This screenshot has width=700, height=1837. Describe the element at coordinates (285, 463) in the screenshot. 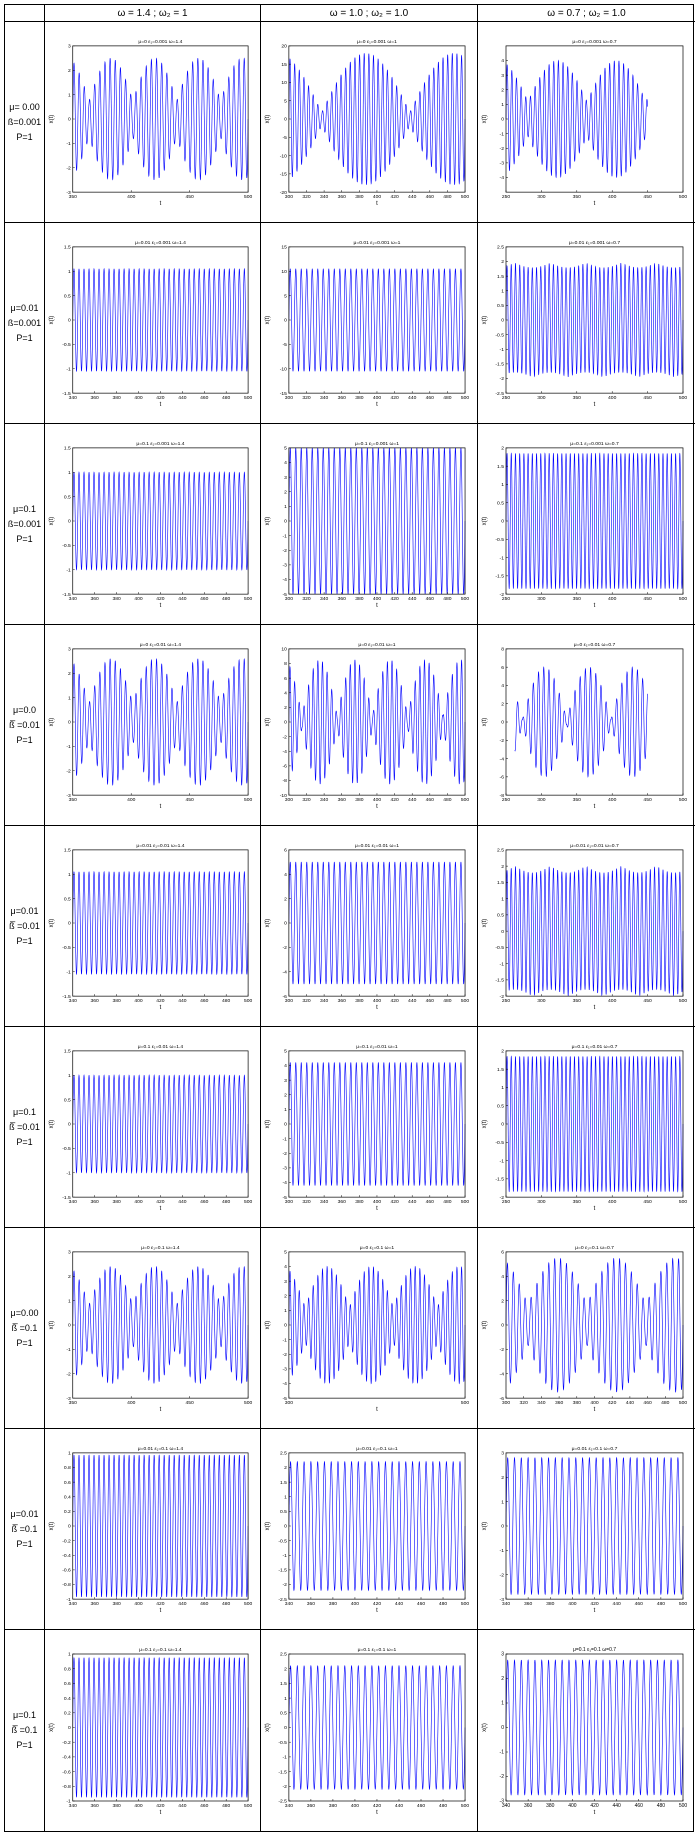

I see `y-tick-label: 4` at that location.